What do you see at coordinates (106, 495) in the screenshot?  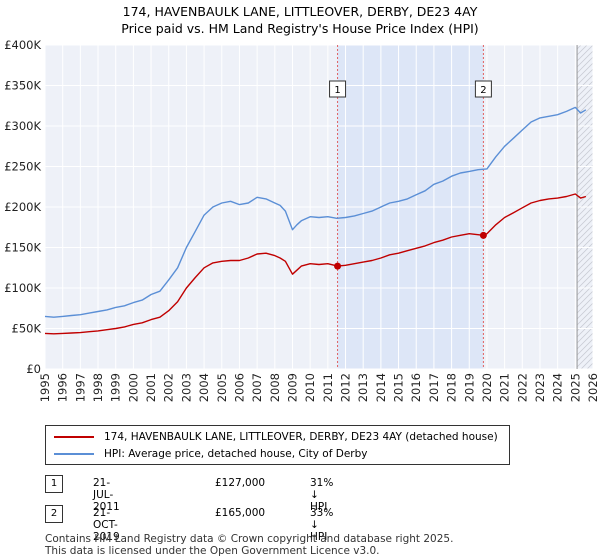 I see `sale-date: 21-JUL-2011` at bounding box center [106, 495].